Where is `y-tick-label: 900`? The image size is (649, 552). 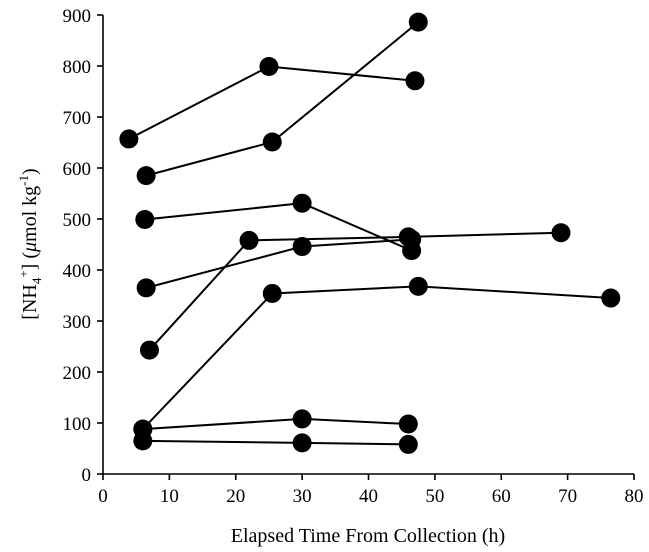 y-tick-label: 900 is located at coordinates (77, 16).